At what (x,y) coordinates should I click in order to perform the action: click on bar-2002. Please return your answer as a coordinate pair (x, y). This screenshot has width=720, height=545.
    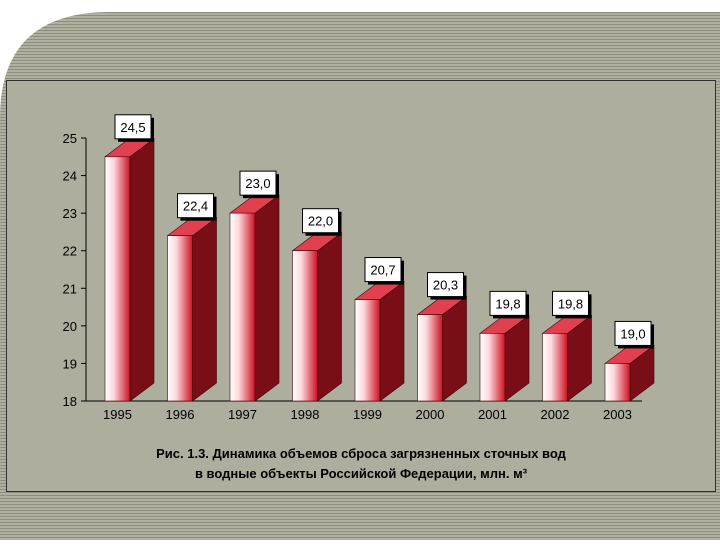
    Looking at the image, I should click on (567, 358).